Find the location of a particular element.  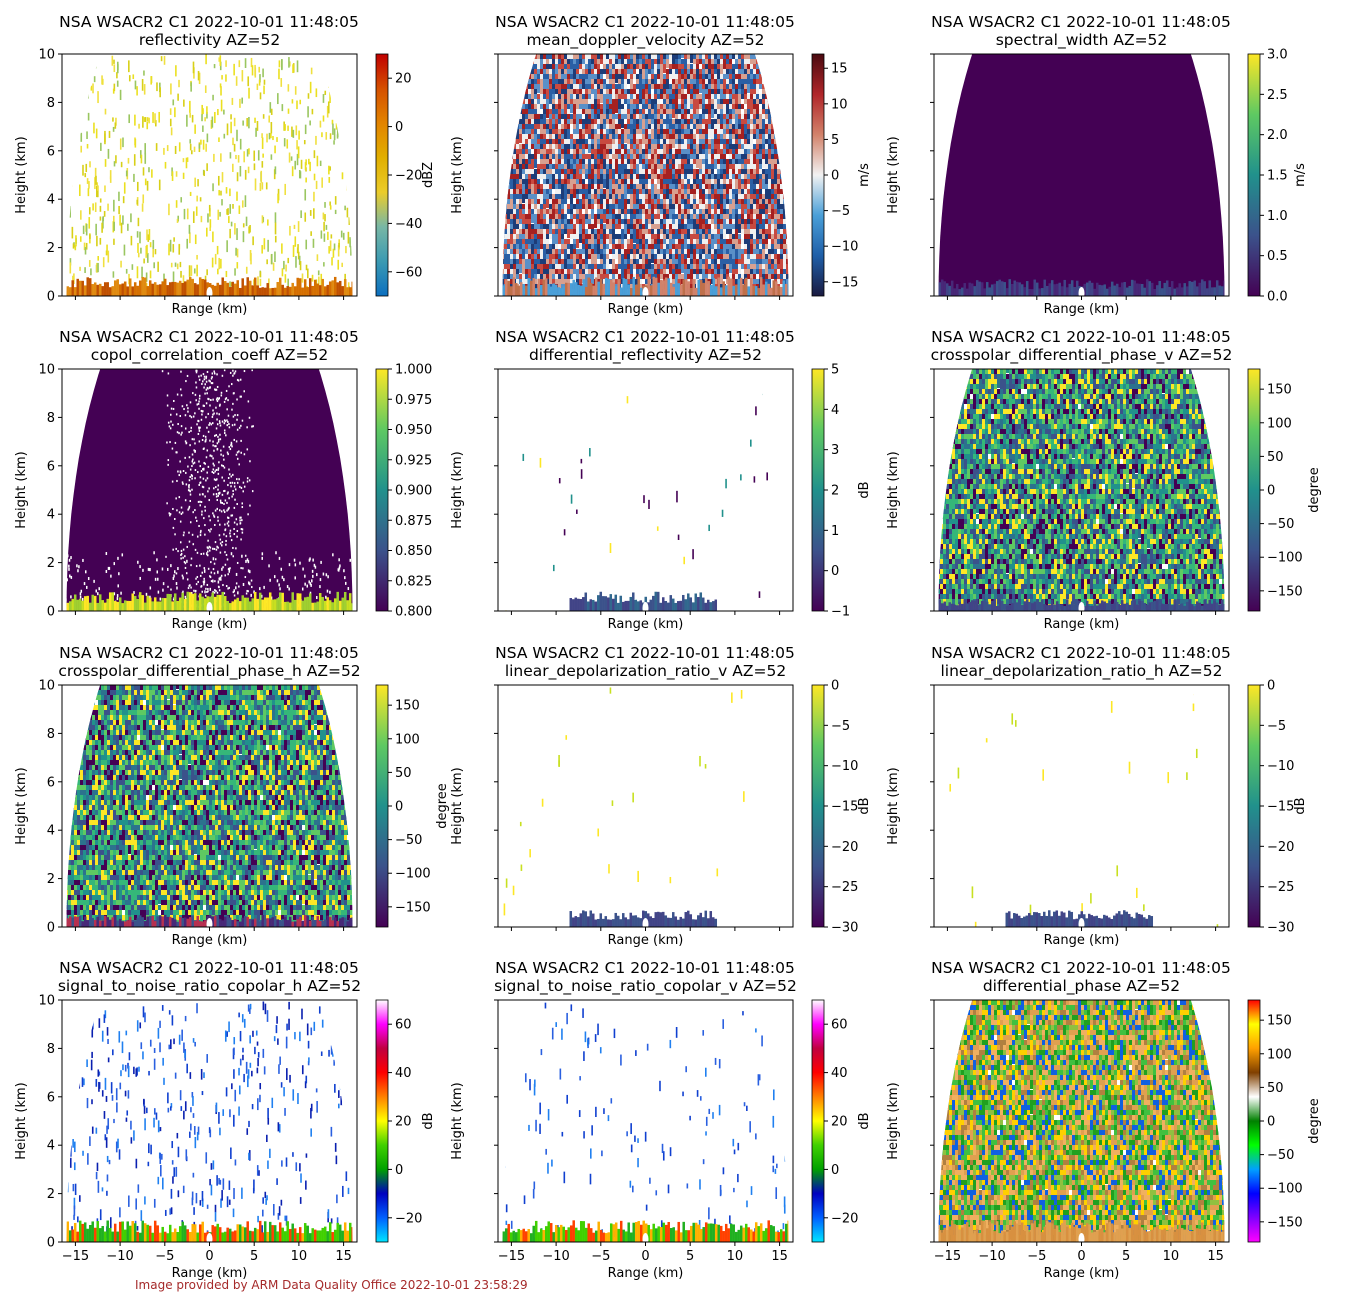

y-tick-label: 4 is located at coordinates (51, 1146).